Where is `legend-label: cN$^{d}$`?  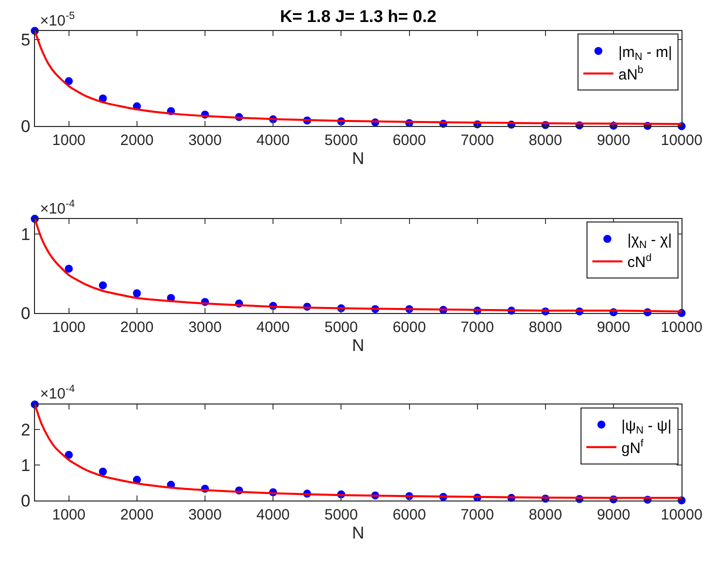 legend-label: cN$^{d}$ is located at coordinates (639, 262).